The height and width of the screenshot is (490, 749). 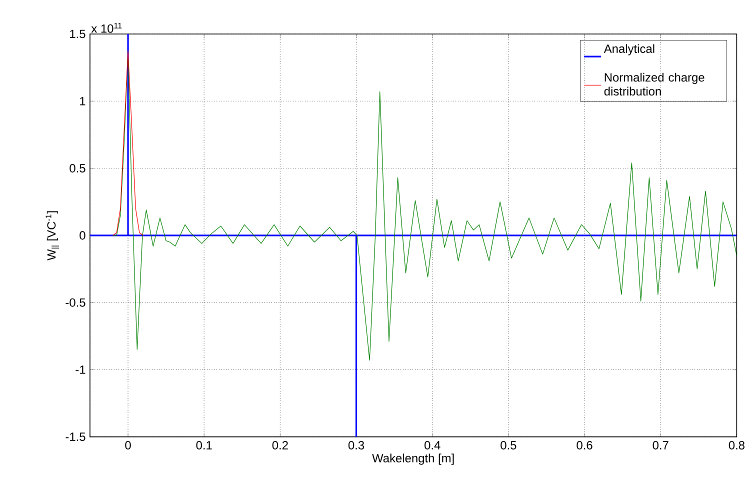 I want to click on legend-label: Normalized charge distribution, so click(x=654, y=84).